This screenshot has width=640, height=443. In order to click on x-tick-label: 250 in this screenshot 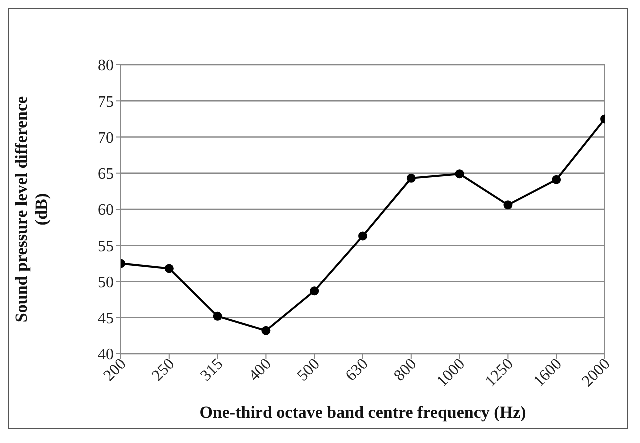, I will do `click(163, 370)`.